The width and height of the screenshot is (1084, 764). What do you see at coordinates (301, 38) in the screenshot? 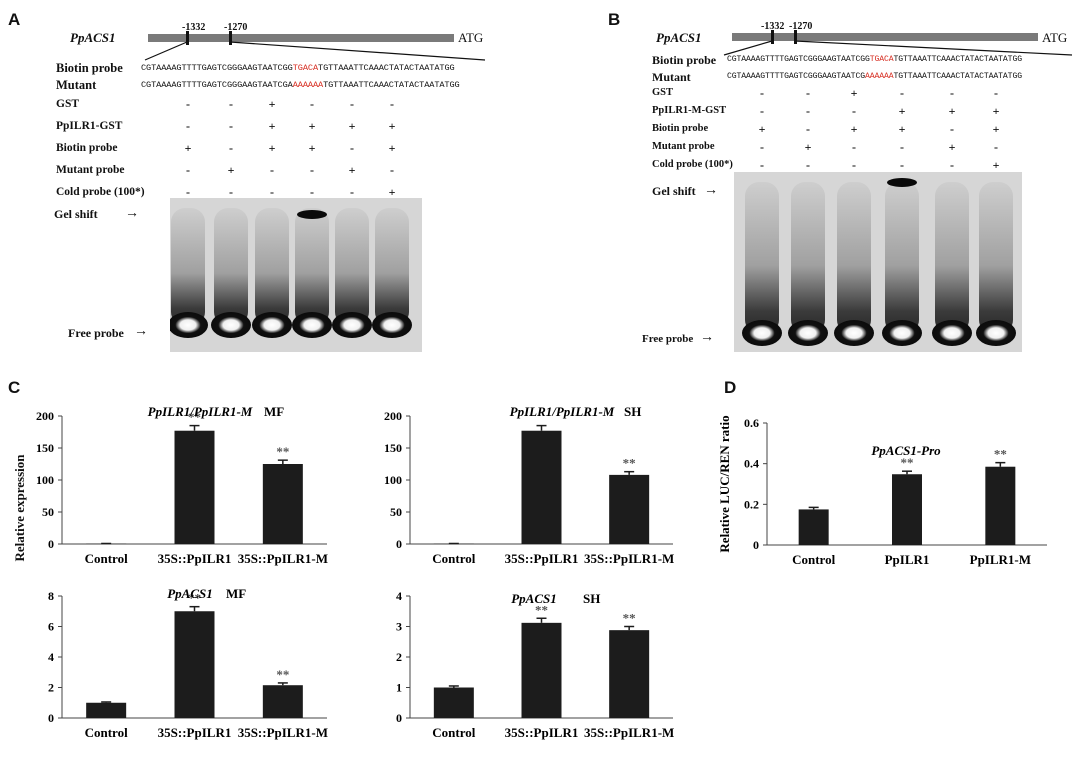
I see `promoter-bar-a` at bounding box center [301, 38].